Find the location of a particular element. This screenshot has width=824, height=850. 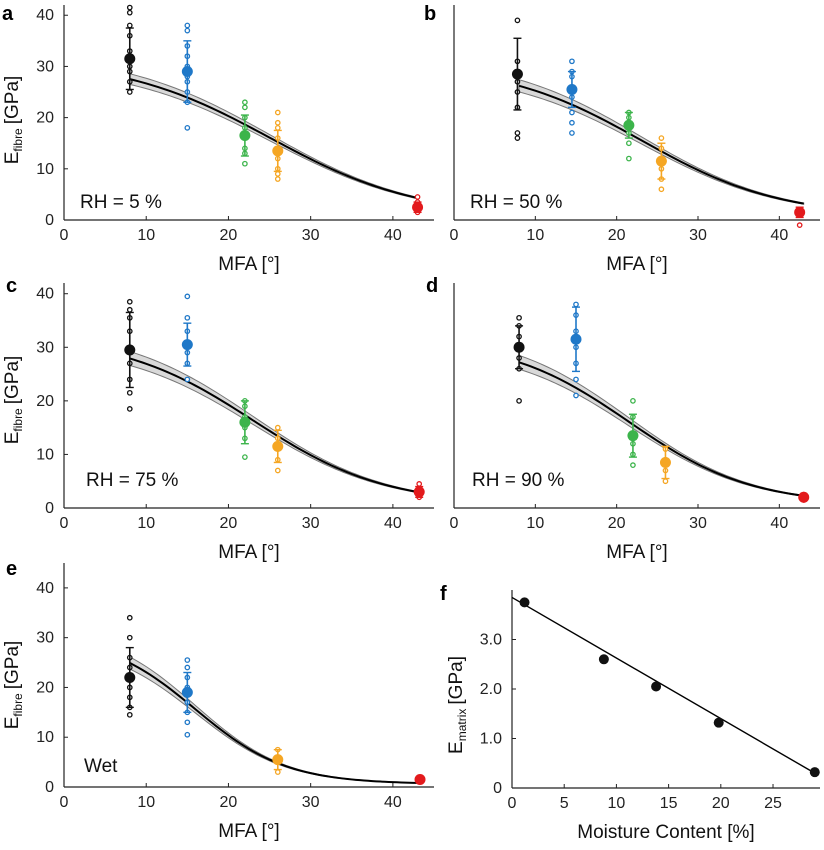

panel-letter: b is located at coordinates (430, 14).